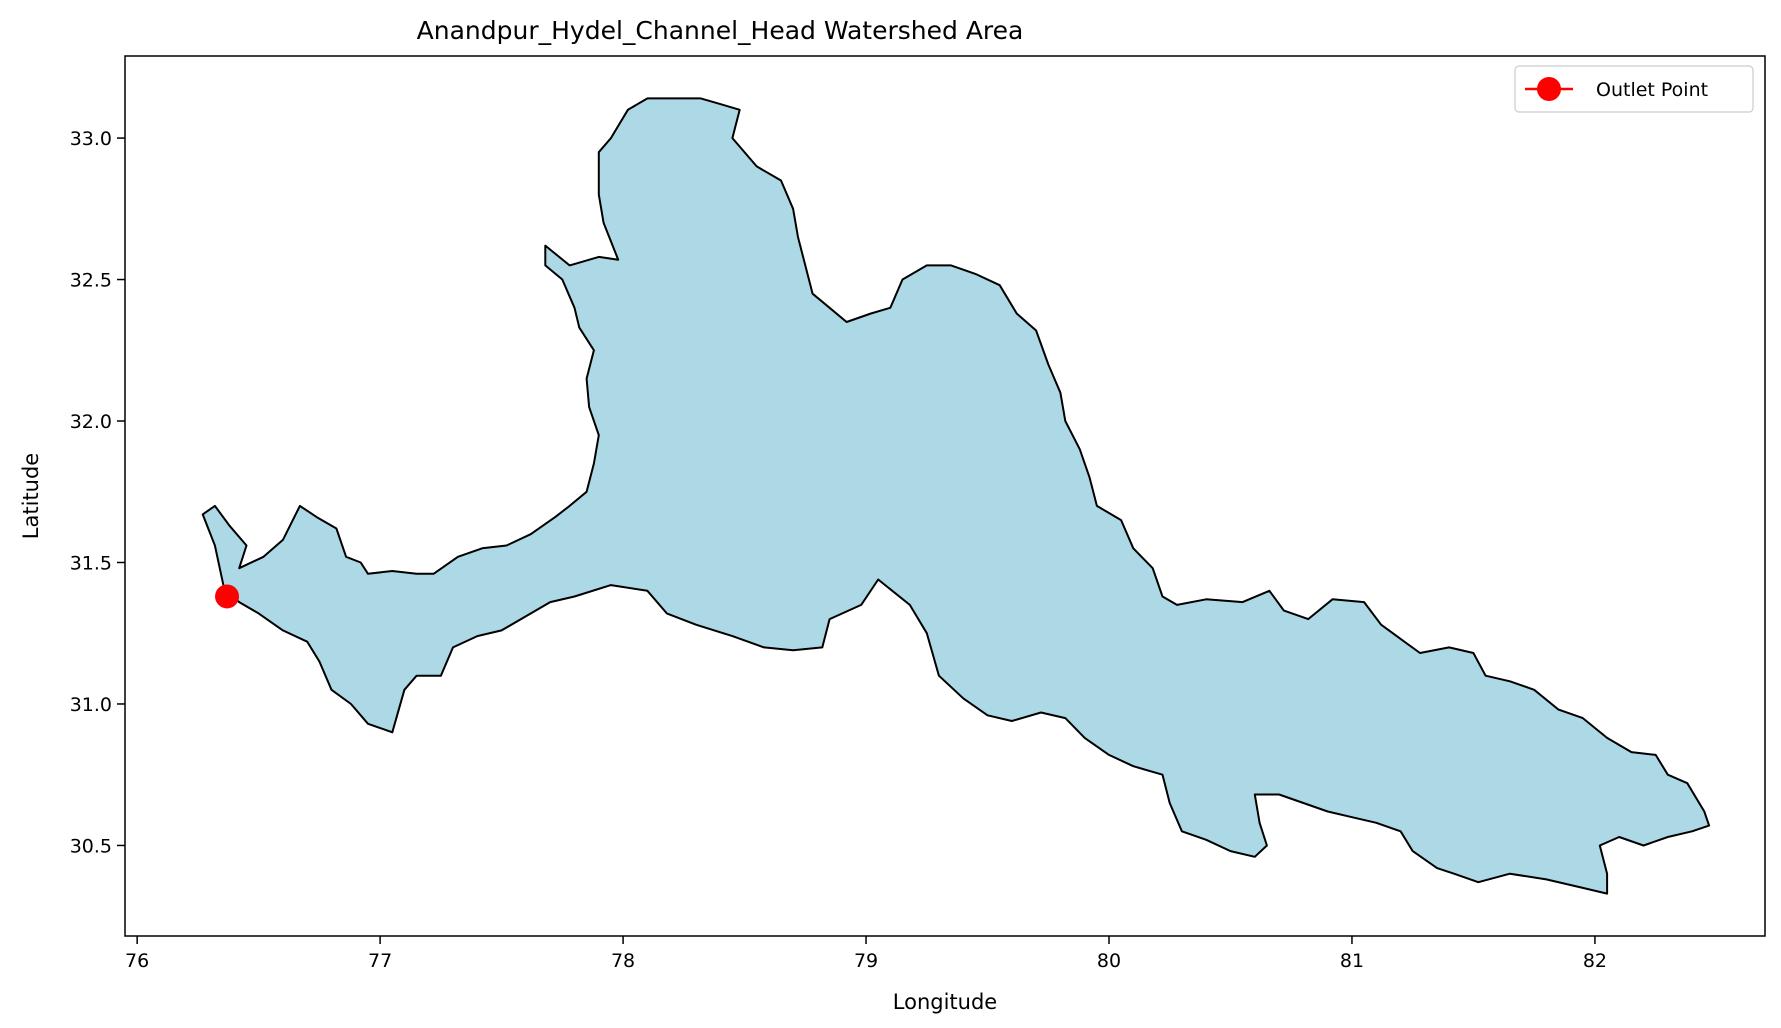 Image resolution: width=1781 pixels, height=1028 pixels. I want to click on legend: Outlet Point, so click(1634, 89).